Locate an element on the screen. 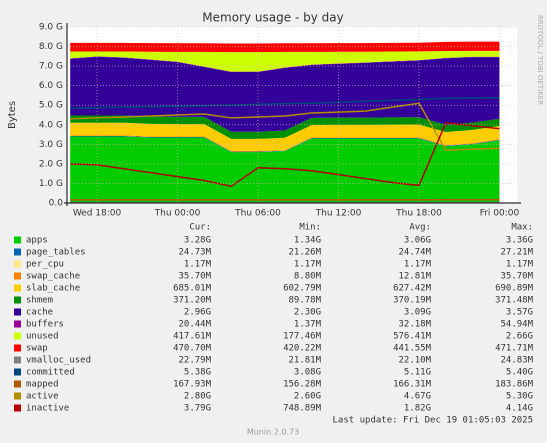  legend-entry: unused is located at coordinates (42, 337).